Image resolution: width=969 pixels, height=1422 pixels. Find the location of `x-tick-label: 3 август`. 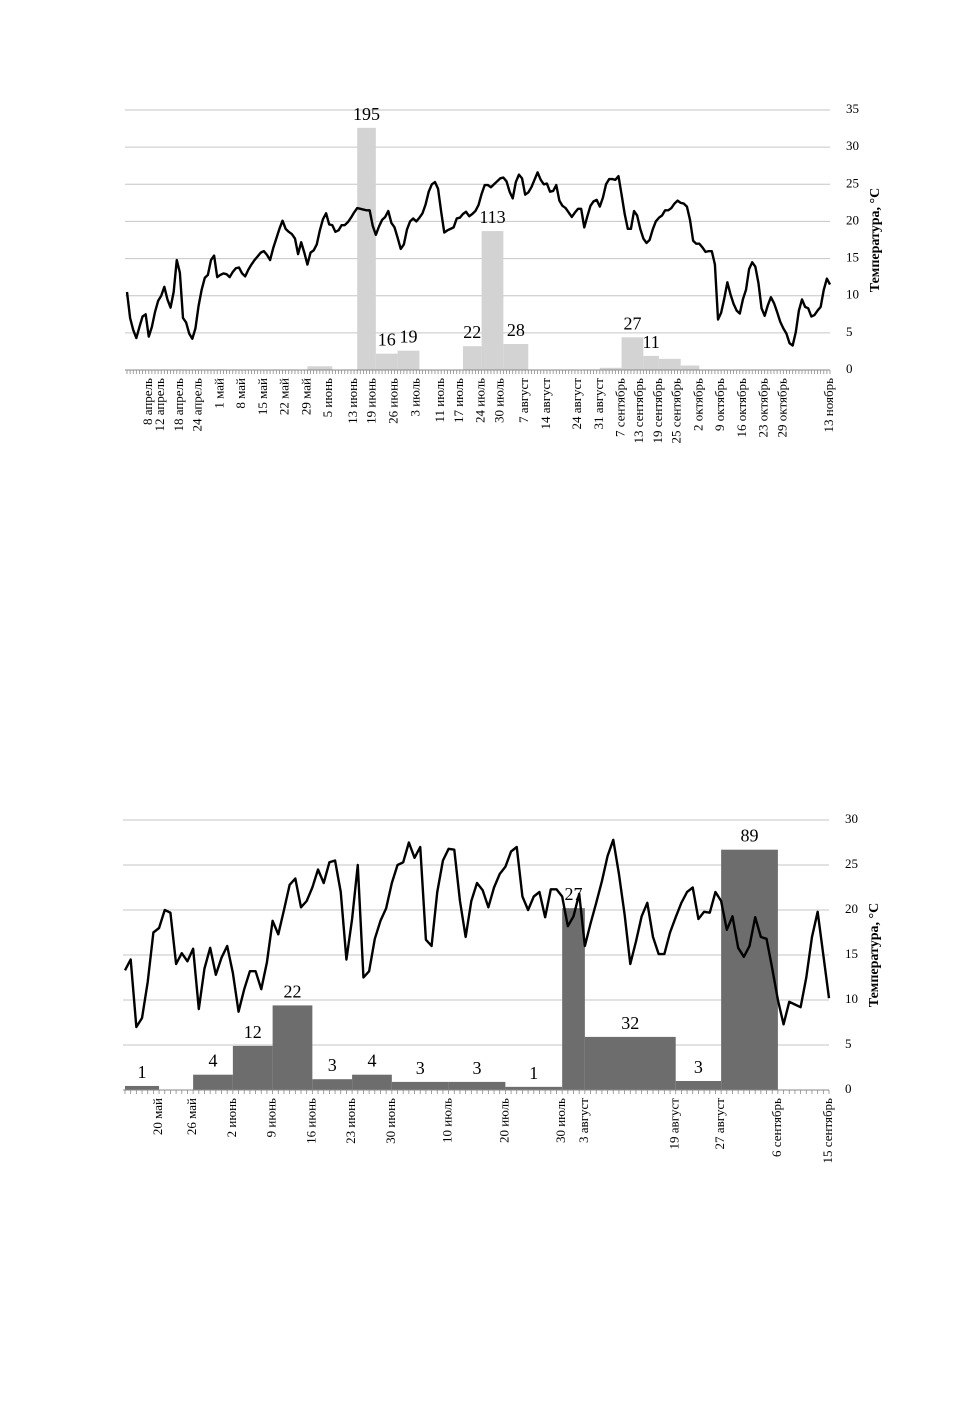

x-tick-label: 3 август is located at coordinates (583, 1120).